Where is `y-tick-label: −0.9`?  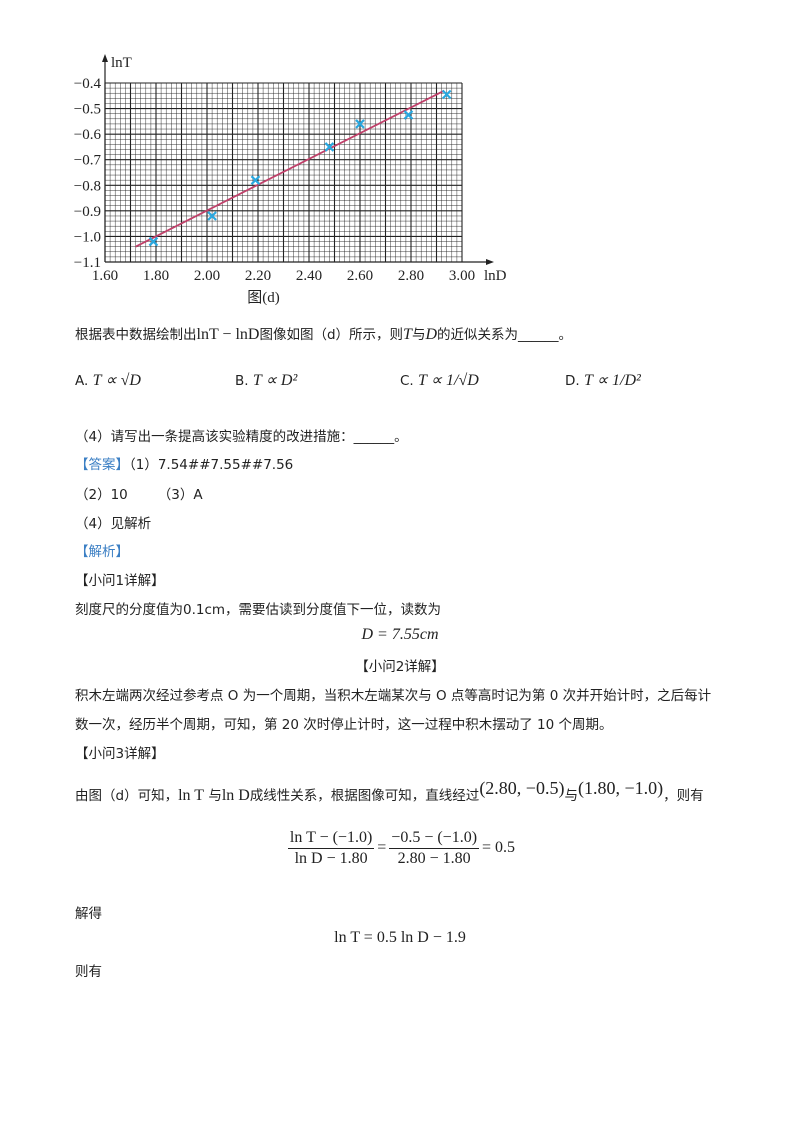
y-tick-label: −0.9 is located at coordinates (87, 212).